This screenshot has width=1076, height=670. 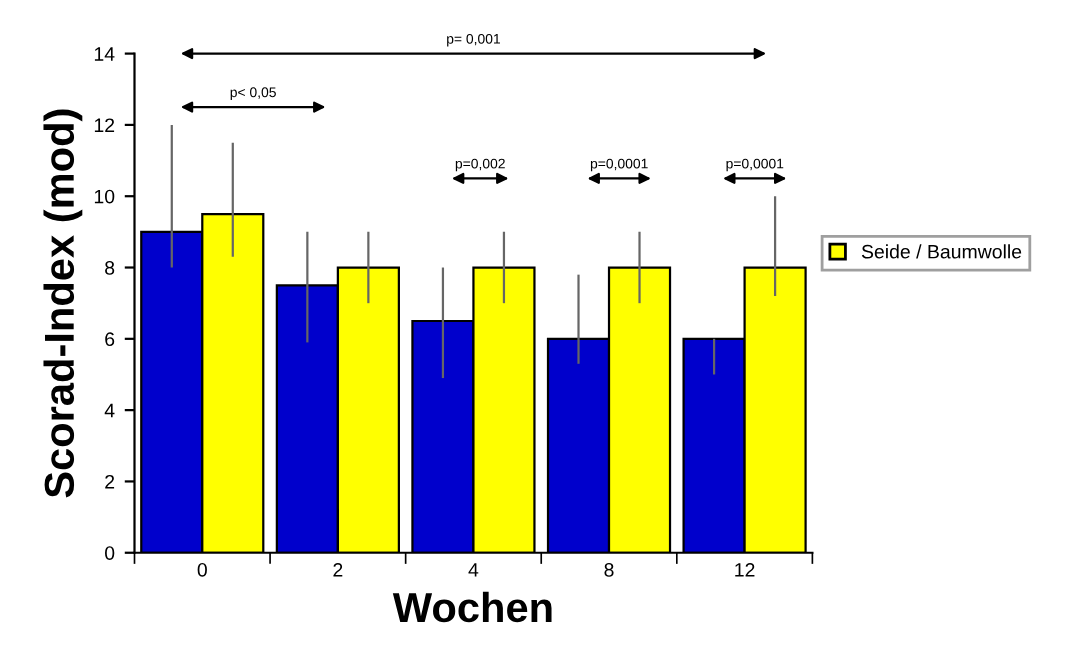 I want to click on legend-label: Seide / Baumwolle, so click(x=941, y=251).